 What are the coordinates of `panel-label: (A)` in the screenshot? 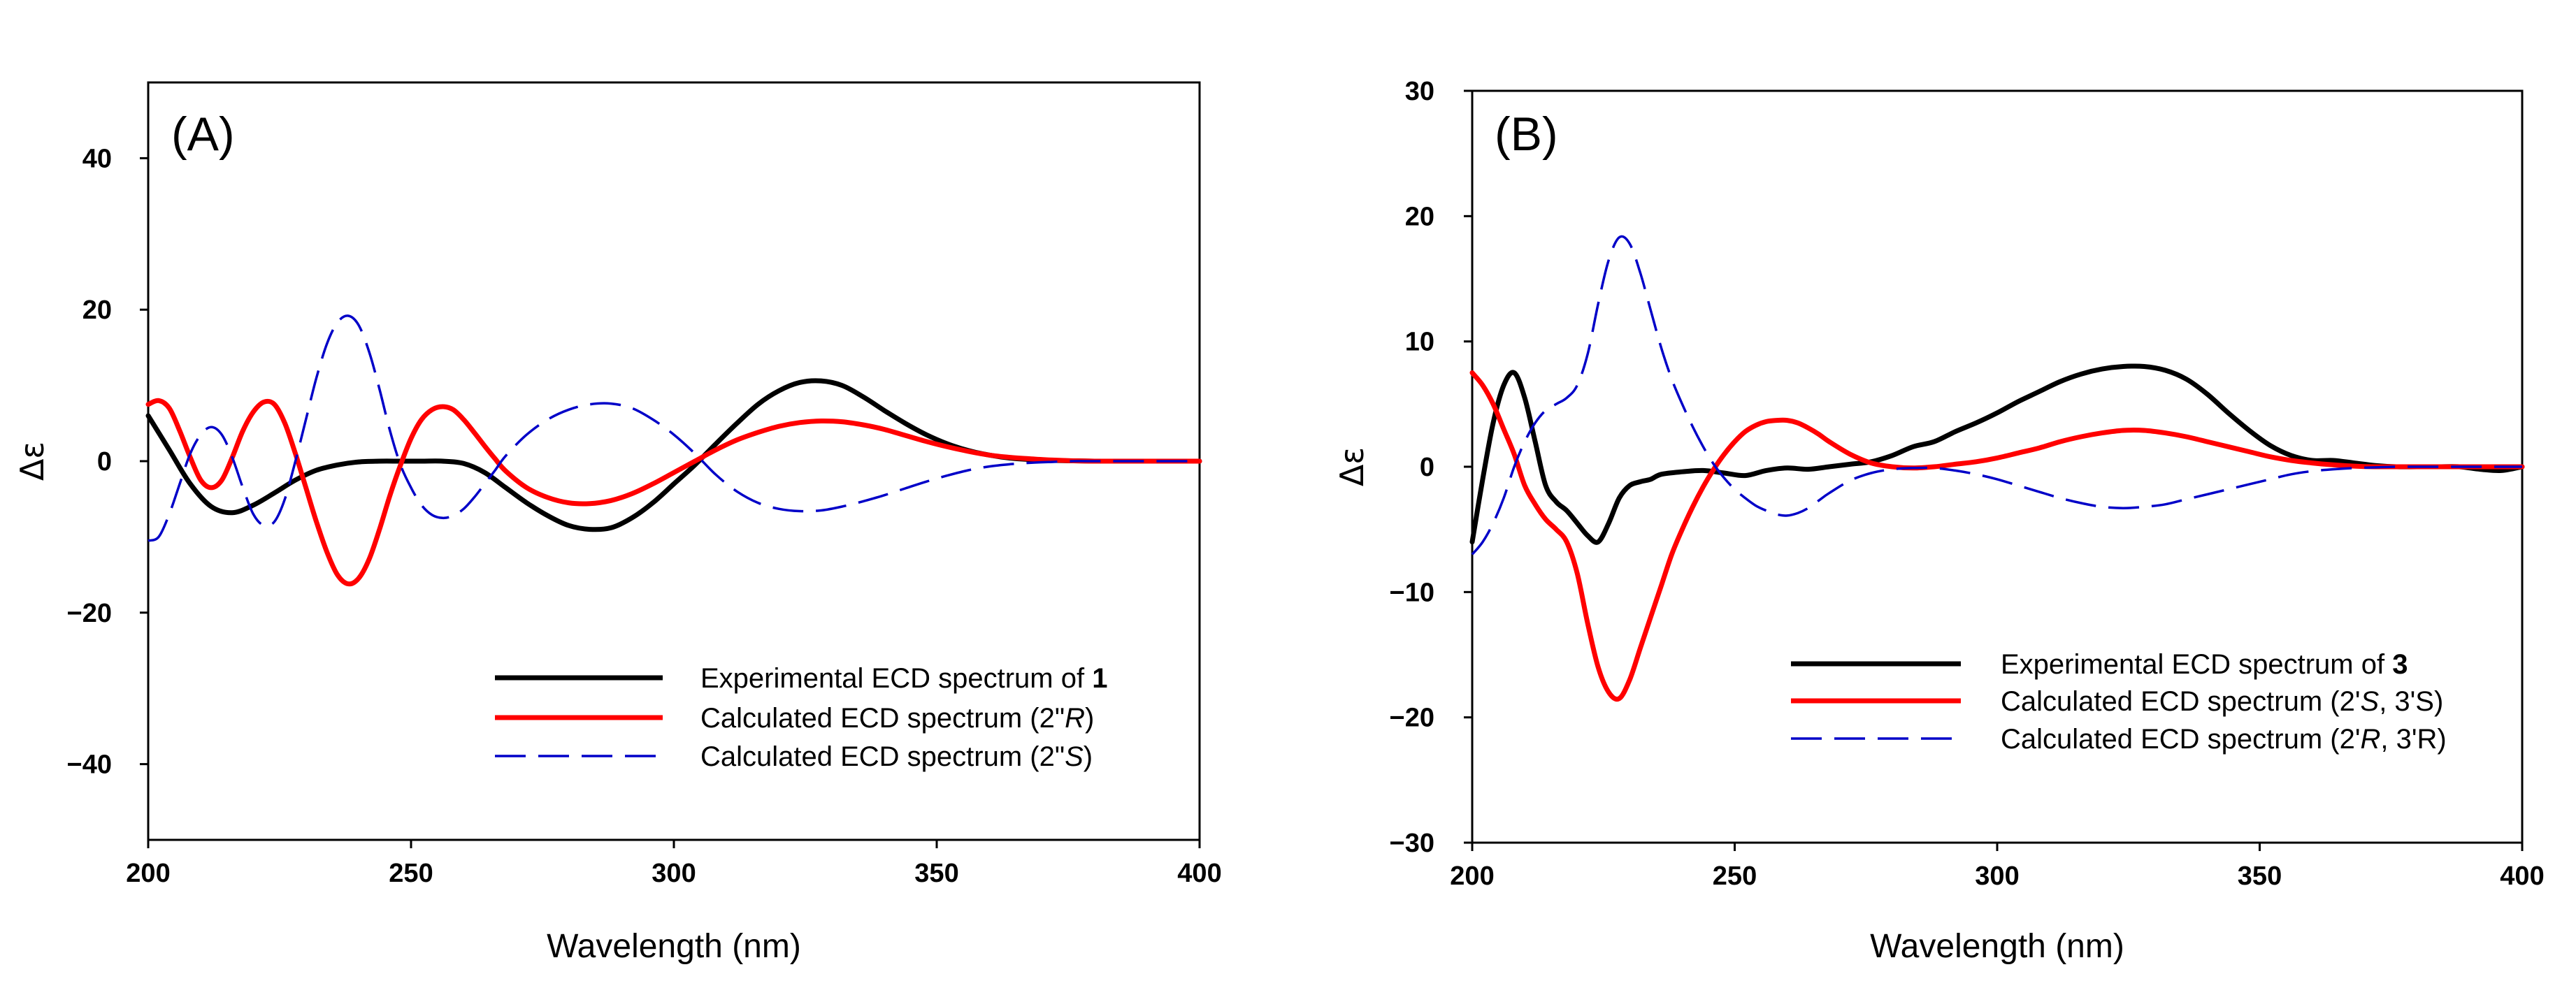 It's located at (203, 134).